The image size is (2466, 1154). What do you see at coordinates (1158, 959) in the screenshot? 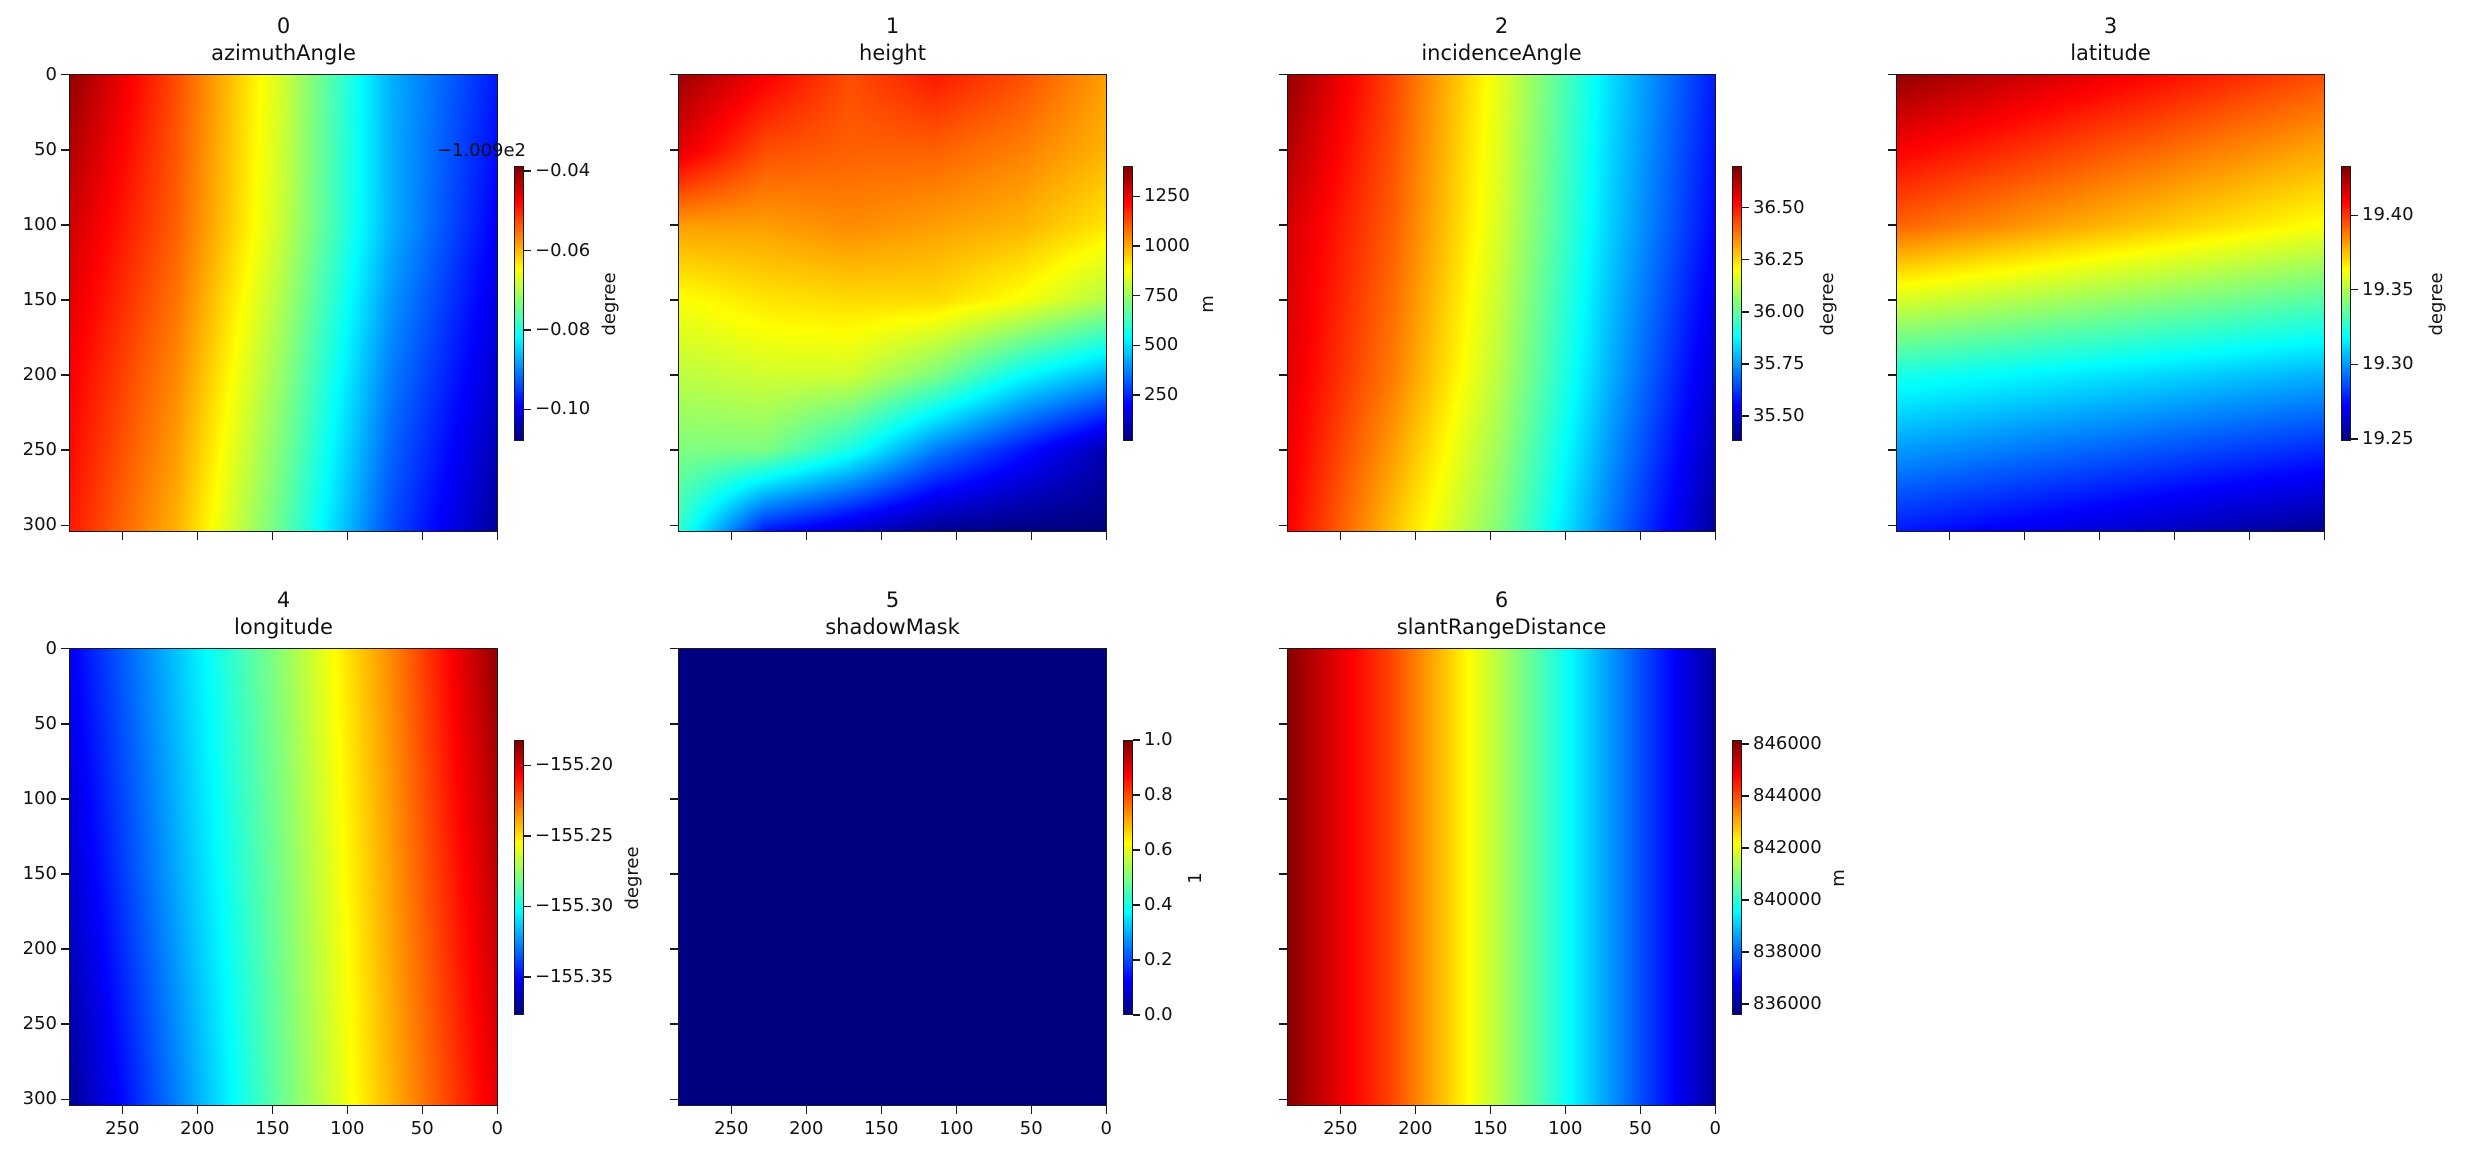
I see `colorbar-tick-label: 0.2` at bounding box center [1158, 959].